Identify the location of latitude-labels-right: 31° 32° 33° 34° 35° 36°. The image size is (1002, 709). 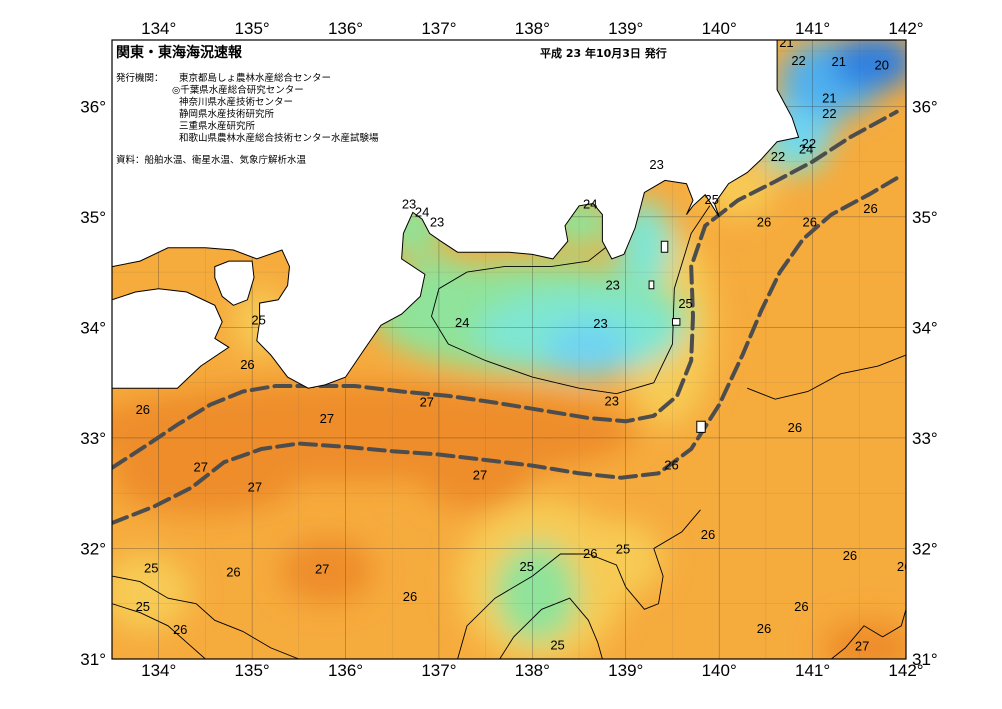
(925, 383).